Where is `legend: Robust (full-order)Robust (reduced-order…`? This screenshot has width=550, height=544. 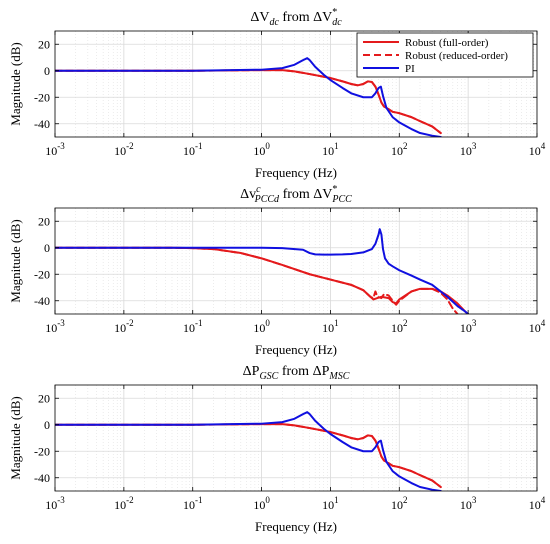 legend: Robust (full-order)Robust (reduced-order… is located at coordinates (445, 55).